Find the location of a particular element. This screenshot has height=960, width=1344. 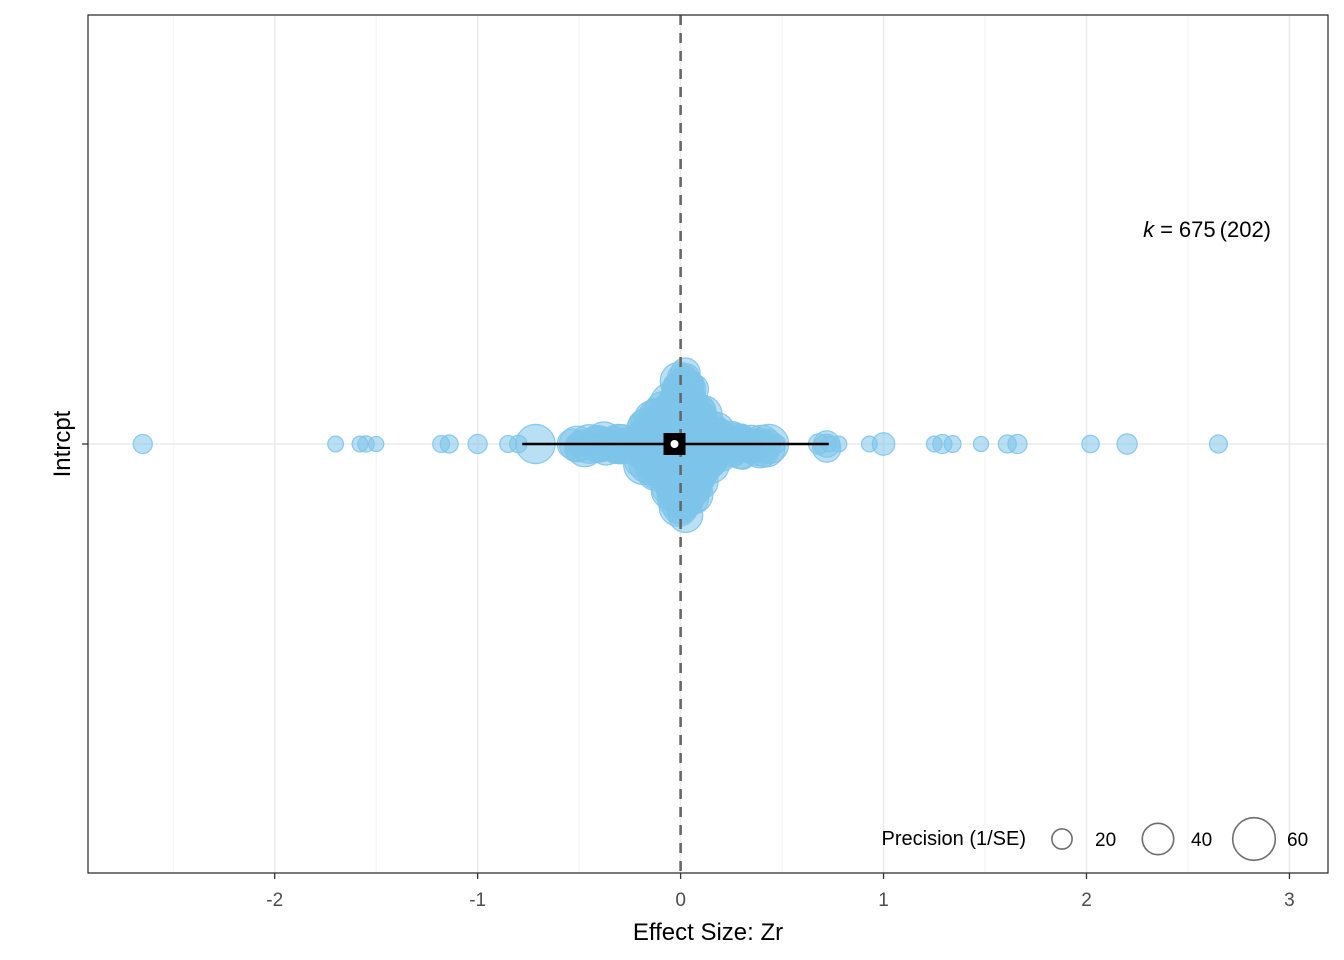

x-tick-label: 0 is located at coordinates (680, 900).